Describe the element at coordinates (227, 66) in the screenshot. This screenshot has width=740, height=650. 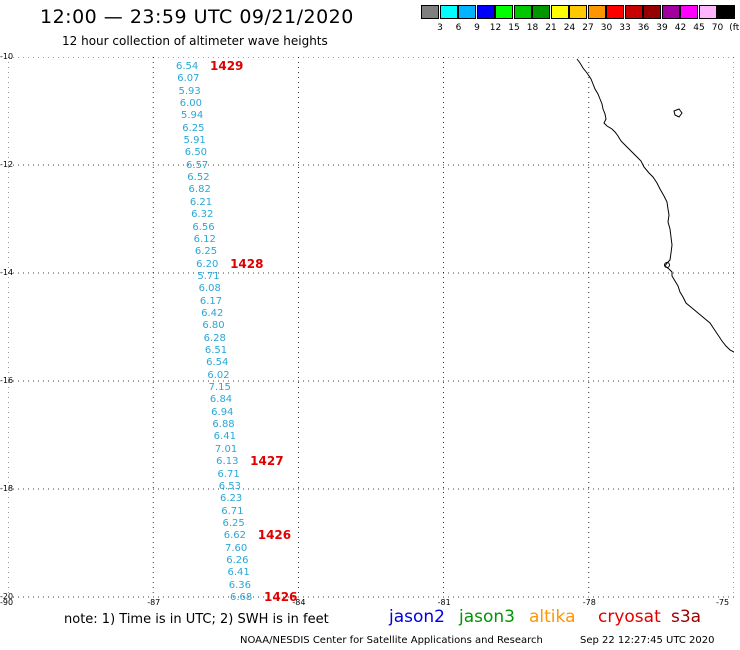
I see `orbit-revolution-label: 1429` at that location.